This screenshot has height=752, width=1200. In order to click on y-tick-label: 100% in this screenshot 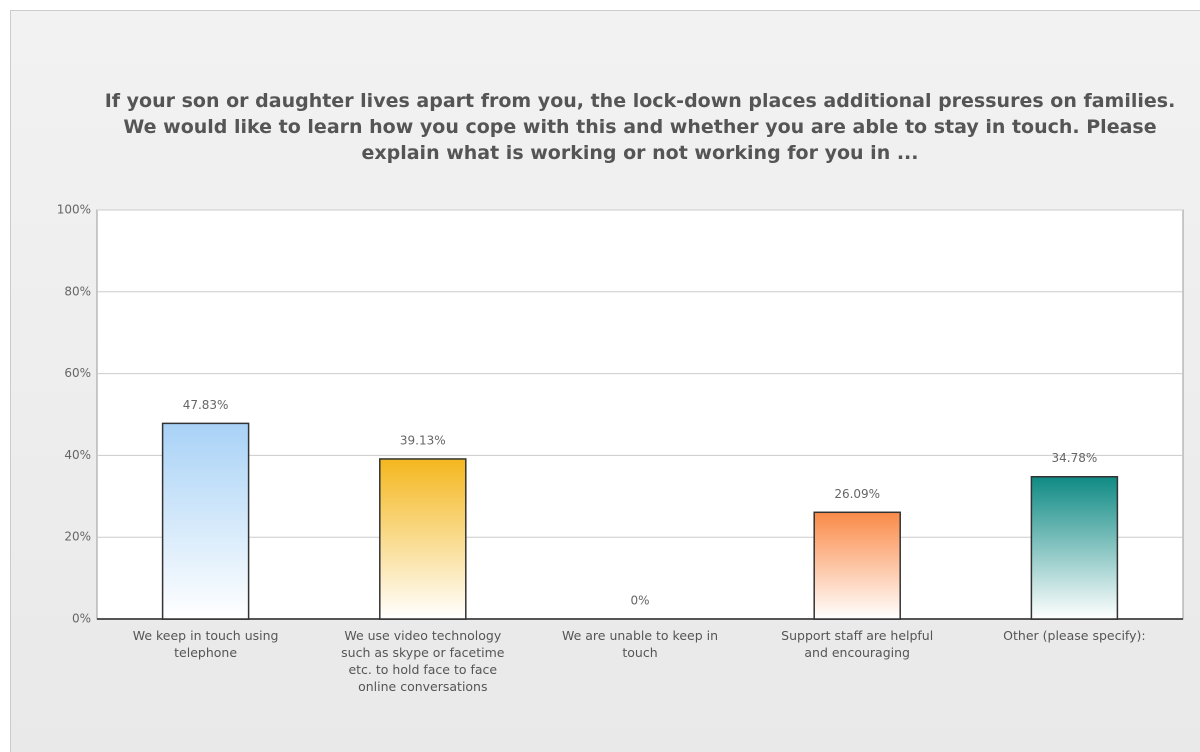, I will do `click(74, 210)`.